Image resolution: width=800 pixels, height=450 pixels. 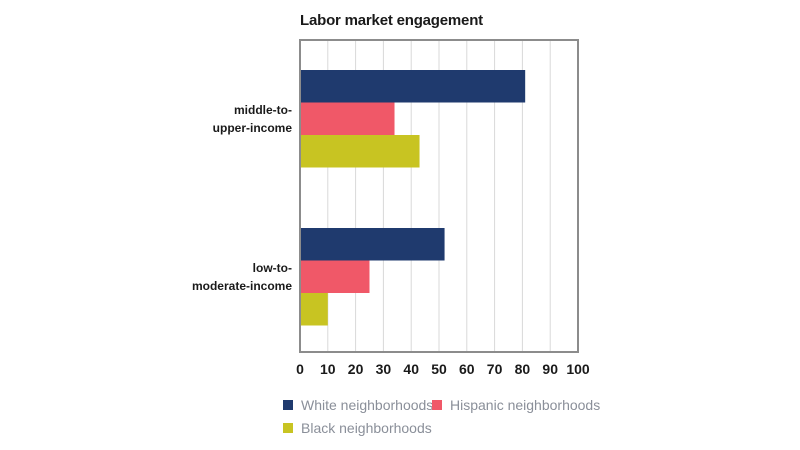 I want to click on category-label: middle-to-upper-income, so click(x=253, y=119).